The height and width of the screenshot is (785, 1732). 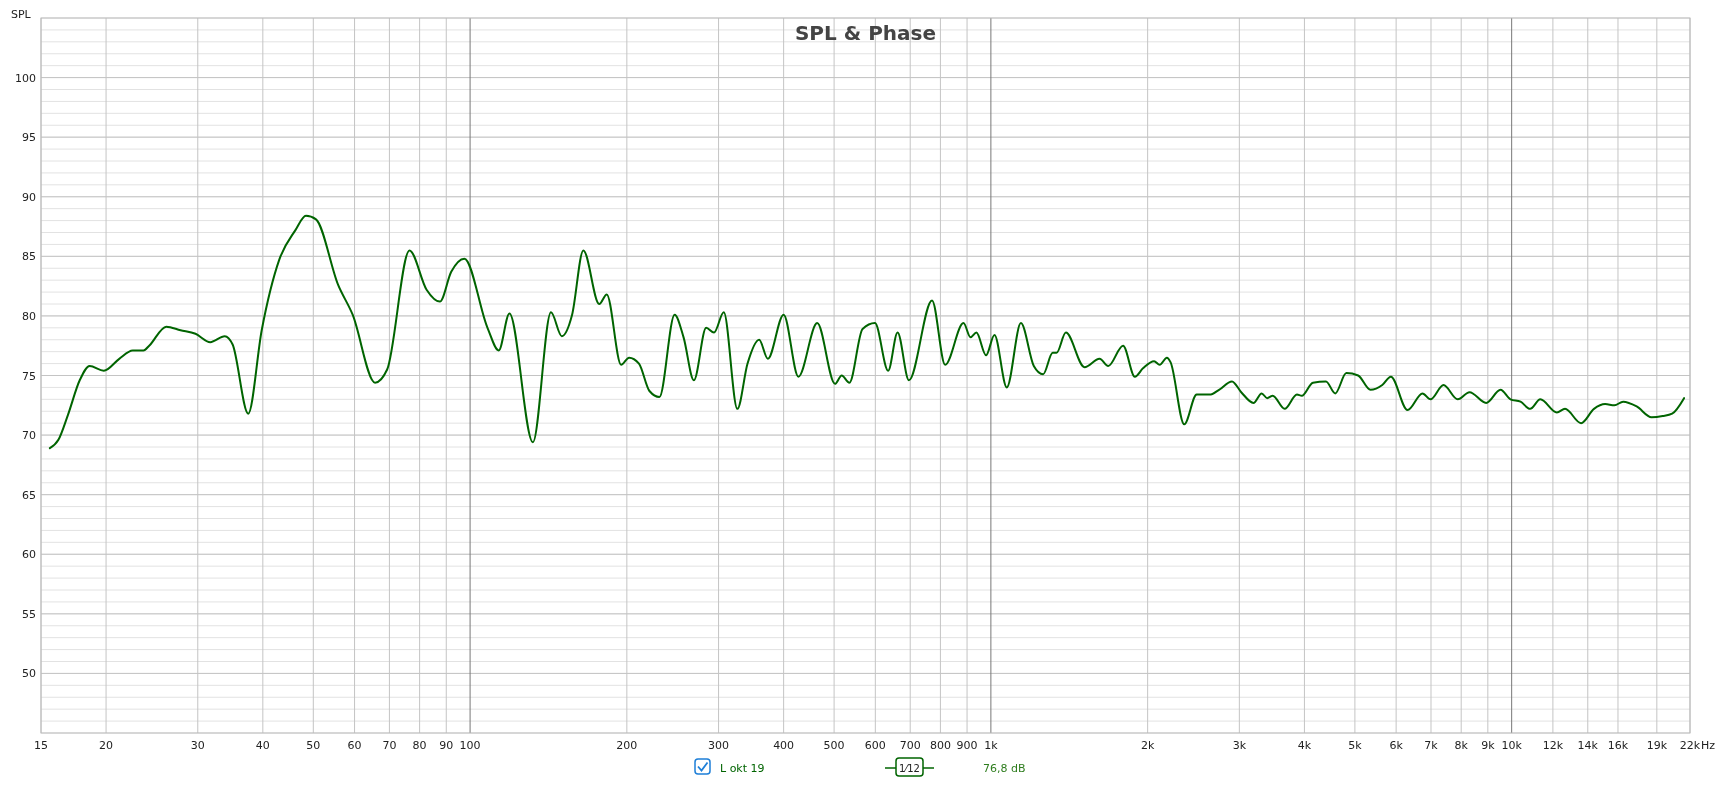 What do you see at coordinates (742, 768) in the screenshot?
I see `text: L okt 19` at bounding box center [742, 768].